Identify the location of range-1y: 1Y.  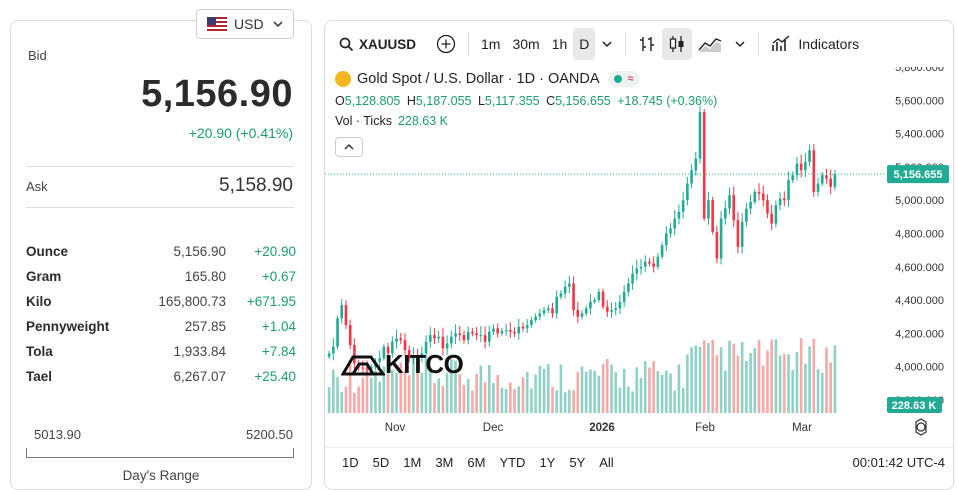
(547, 462).